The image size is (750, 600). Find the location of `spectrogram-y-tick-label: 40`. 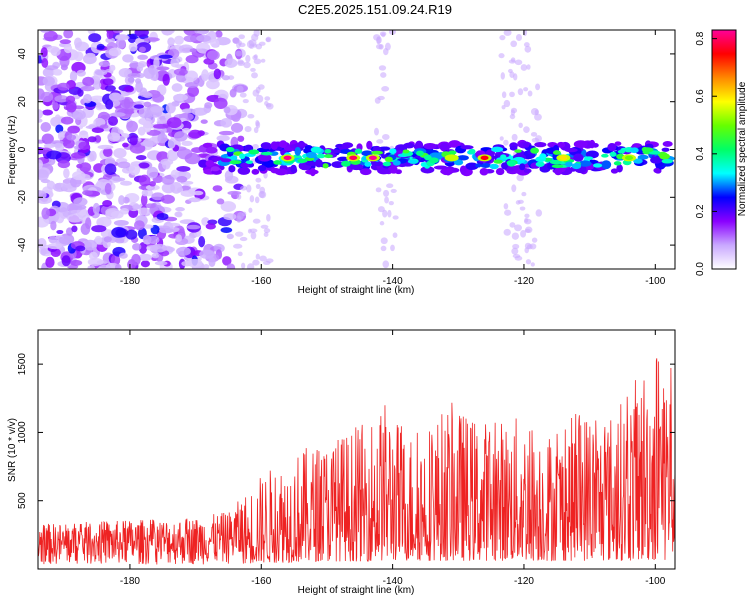

spectrogram-y-tick-label: 40 is located at coordinates (22, 54).